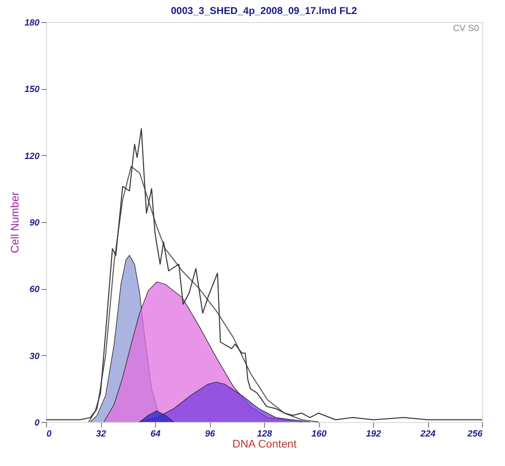  I want to click on y-tick-label: 30, so click(34, 355).